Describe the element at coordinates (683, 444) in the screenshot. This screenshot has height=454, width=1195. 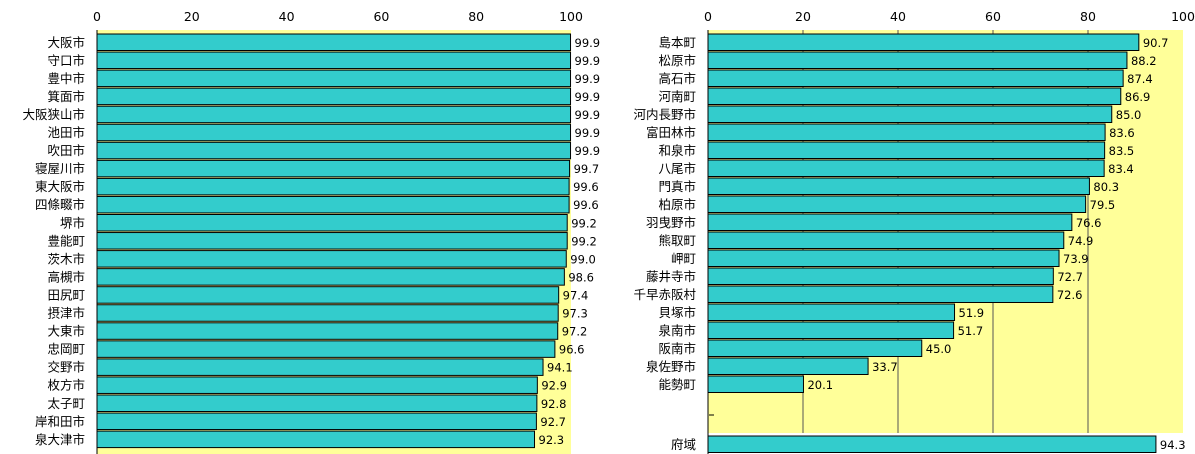
I see `total-category-label: 府域` at that location.